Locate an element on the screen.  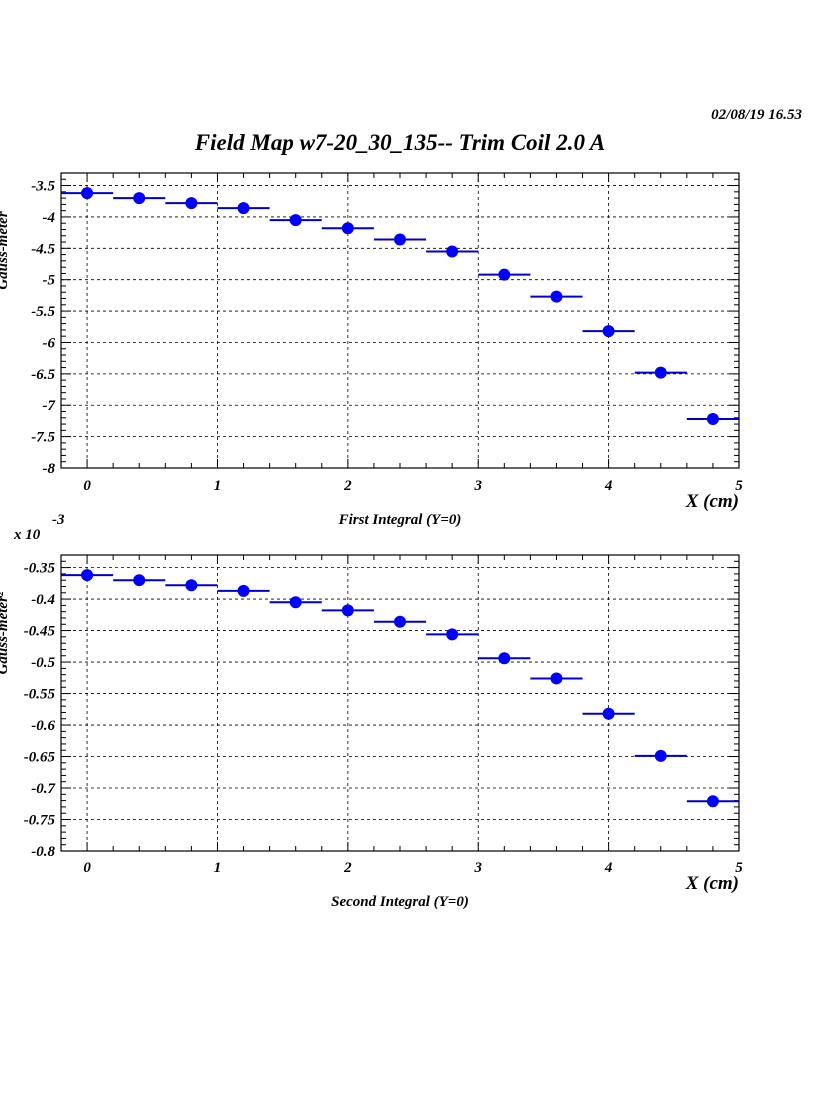
first-ytick-label: -4 is located at coordinates (49, 218).